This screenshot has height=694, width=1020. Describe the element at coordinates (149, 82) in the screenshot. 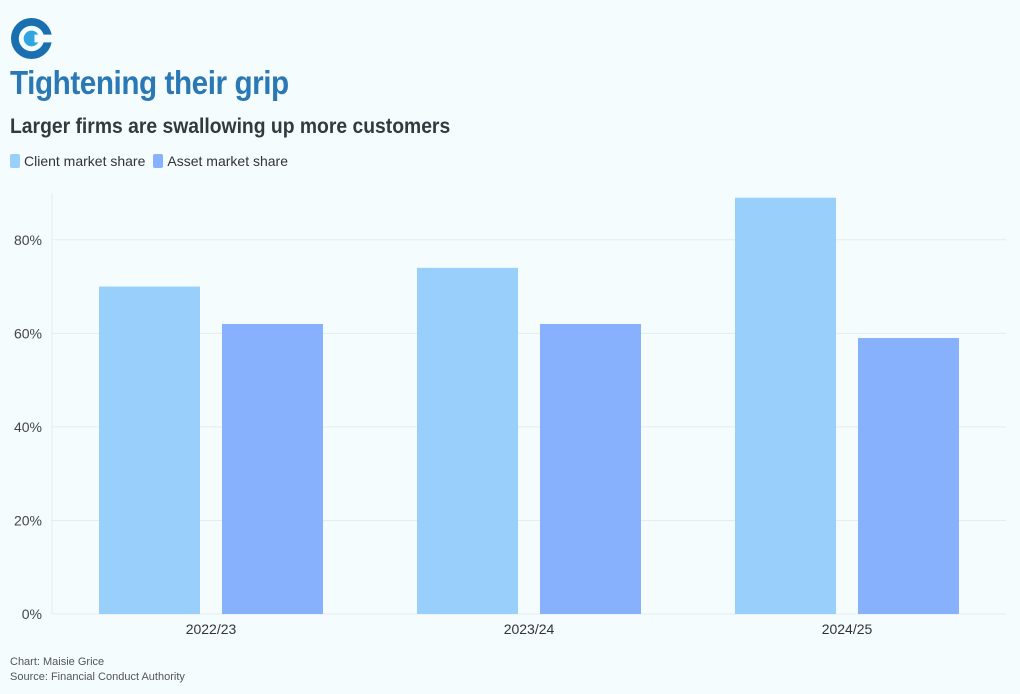

I see `chart-title: Tightening their grip` at that location.